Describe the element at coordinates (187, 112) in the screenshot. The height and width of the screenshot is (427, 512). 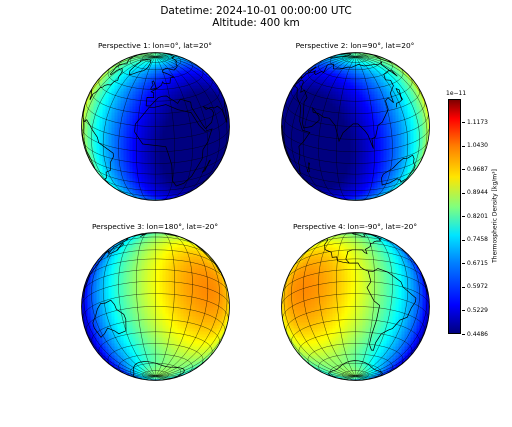
I see `coastline` at that location.